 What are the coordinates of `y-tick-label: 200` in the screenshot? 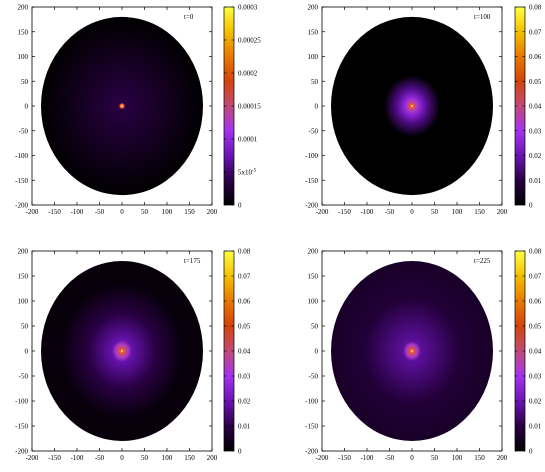 It's located at (23, 252).